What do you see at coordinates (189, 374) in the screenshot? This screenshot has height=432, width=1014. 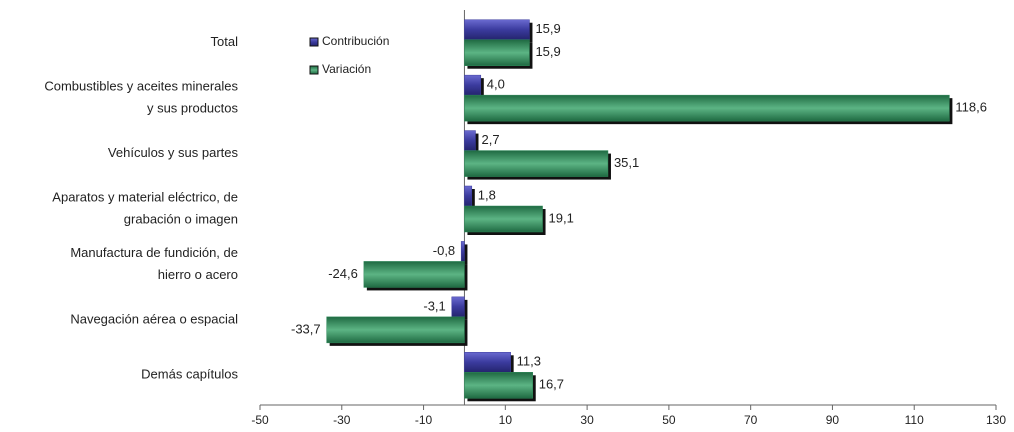 I see `category-label: Demás capítulos` at bounding box center [189, 374].